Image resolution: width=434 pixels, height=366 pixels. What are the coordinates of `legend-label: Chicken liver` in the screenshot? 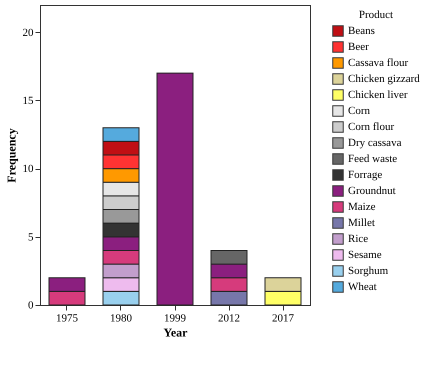 It's located at (378, 95).